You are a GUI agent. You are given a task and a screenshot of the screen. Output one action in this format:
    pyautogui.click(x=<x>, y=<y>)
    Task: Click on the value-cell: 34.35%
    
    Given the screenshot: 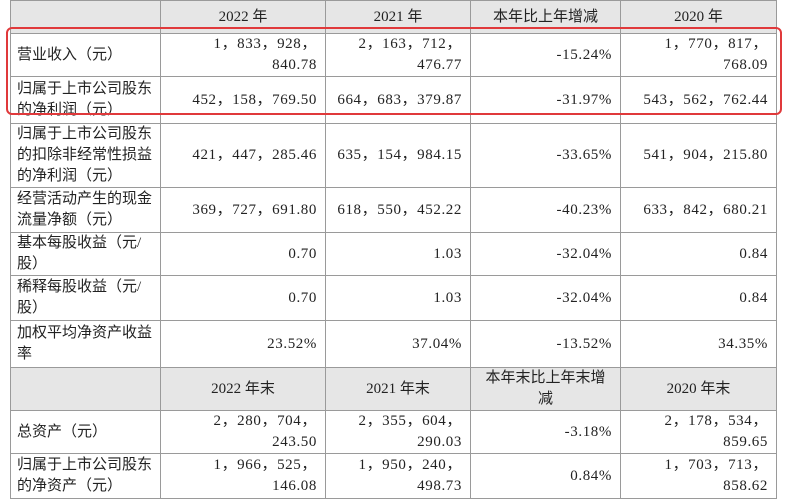 What is the action you would take?
    pyautogui.click(x=698, y=344)
    